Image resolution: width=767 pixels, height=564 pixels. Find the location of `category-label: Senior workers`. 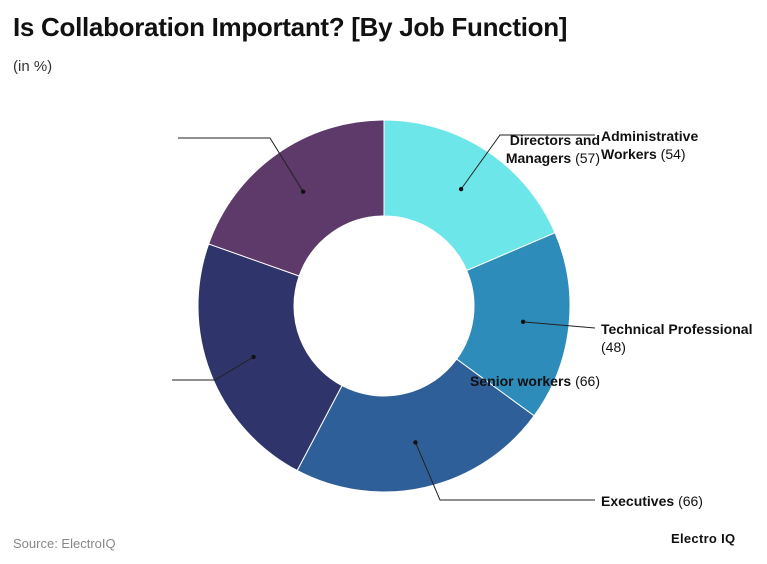

category-label: Senior workers is located at coordinates (521, 381).